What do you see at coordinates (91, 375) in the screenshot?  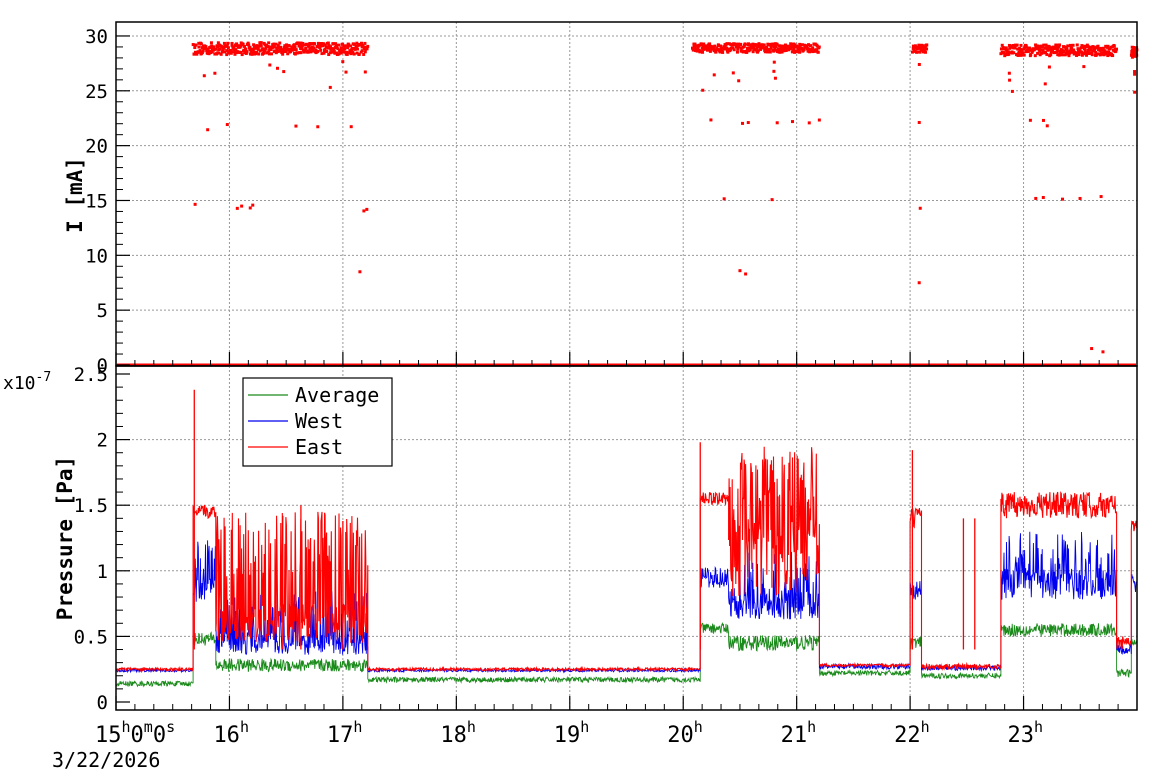 I see `pressure-y-tick-label: 2.5` at bounding box center [91, 375].